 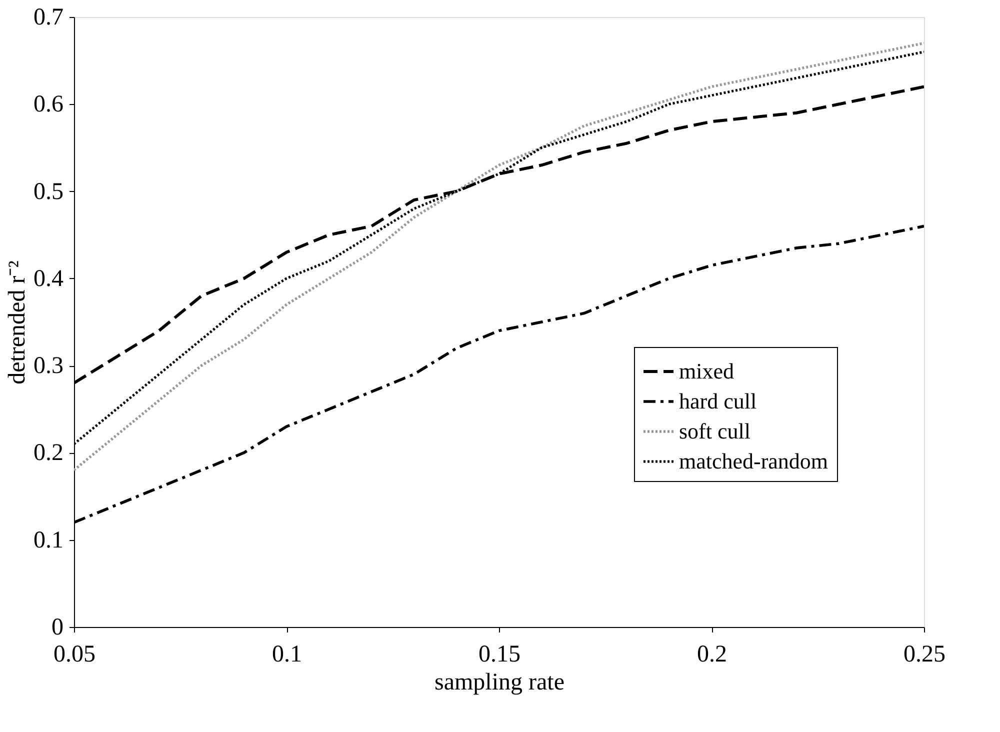 What do you see at coordinates (287, 655) in the screenshot?
I see `x-tick-label: 0.1` at bounding box center [287, 655].